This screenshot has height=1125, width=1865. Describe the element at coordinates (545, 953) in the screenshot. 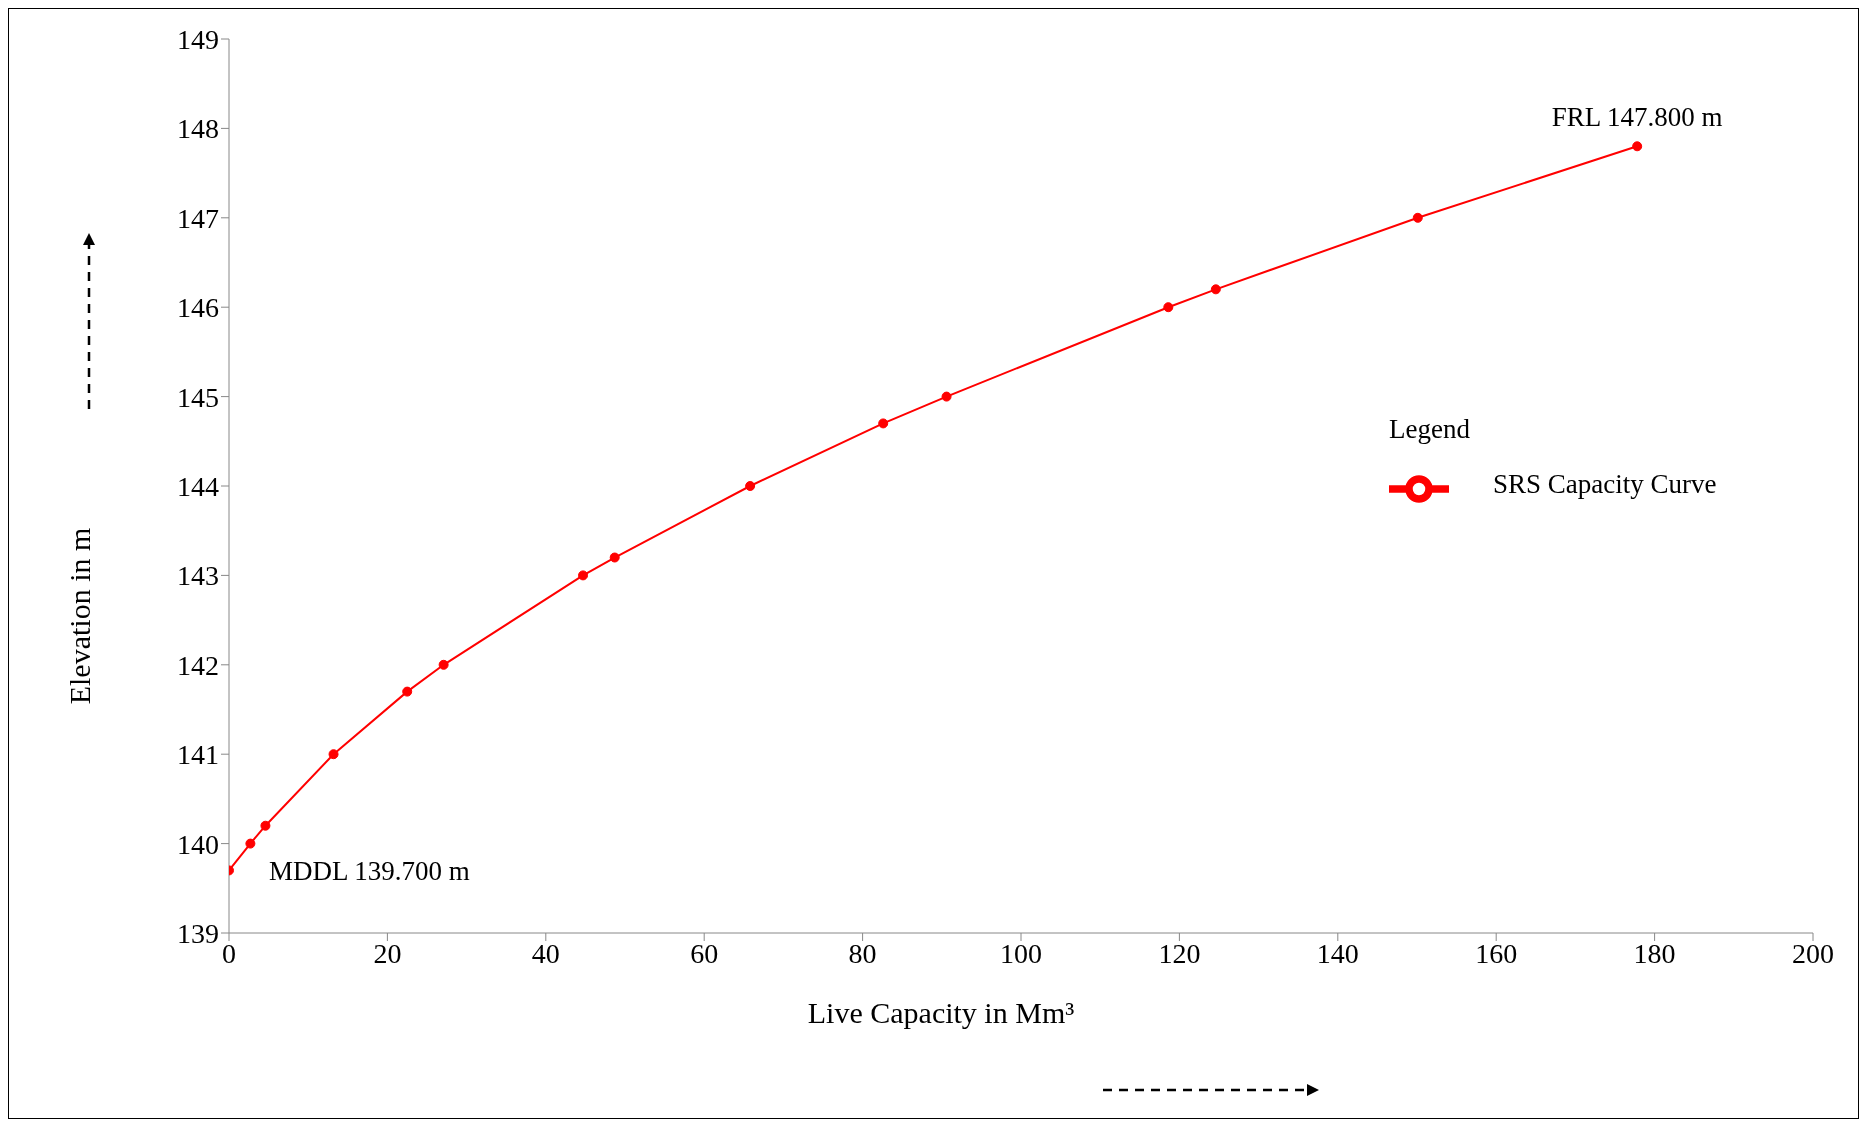

I see `x-tick-label: 40` at that location.